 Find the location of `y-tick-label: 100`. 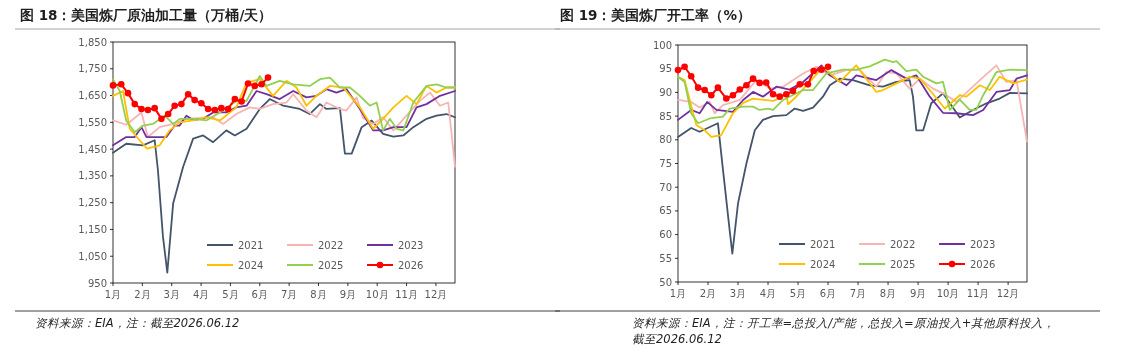

y-tick-label: 100 is located at coordinates (662, 45).